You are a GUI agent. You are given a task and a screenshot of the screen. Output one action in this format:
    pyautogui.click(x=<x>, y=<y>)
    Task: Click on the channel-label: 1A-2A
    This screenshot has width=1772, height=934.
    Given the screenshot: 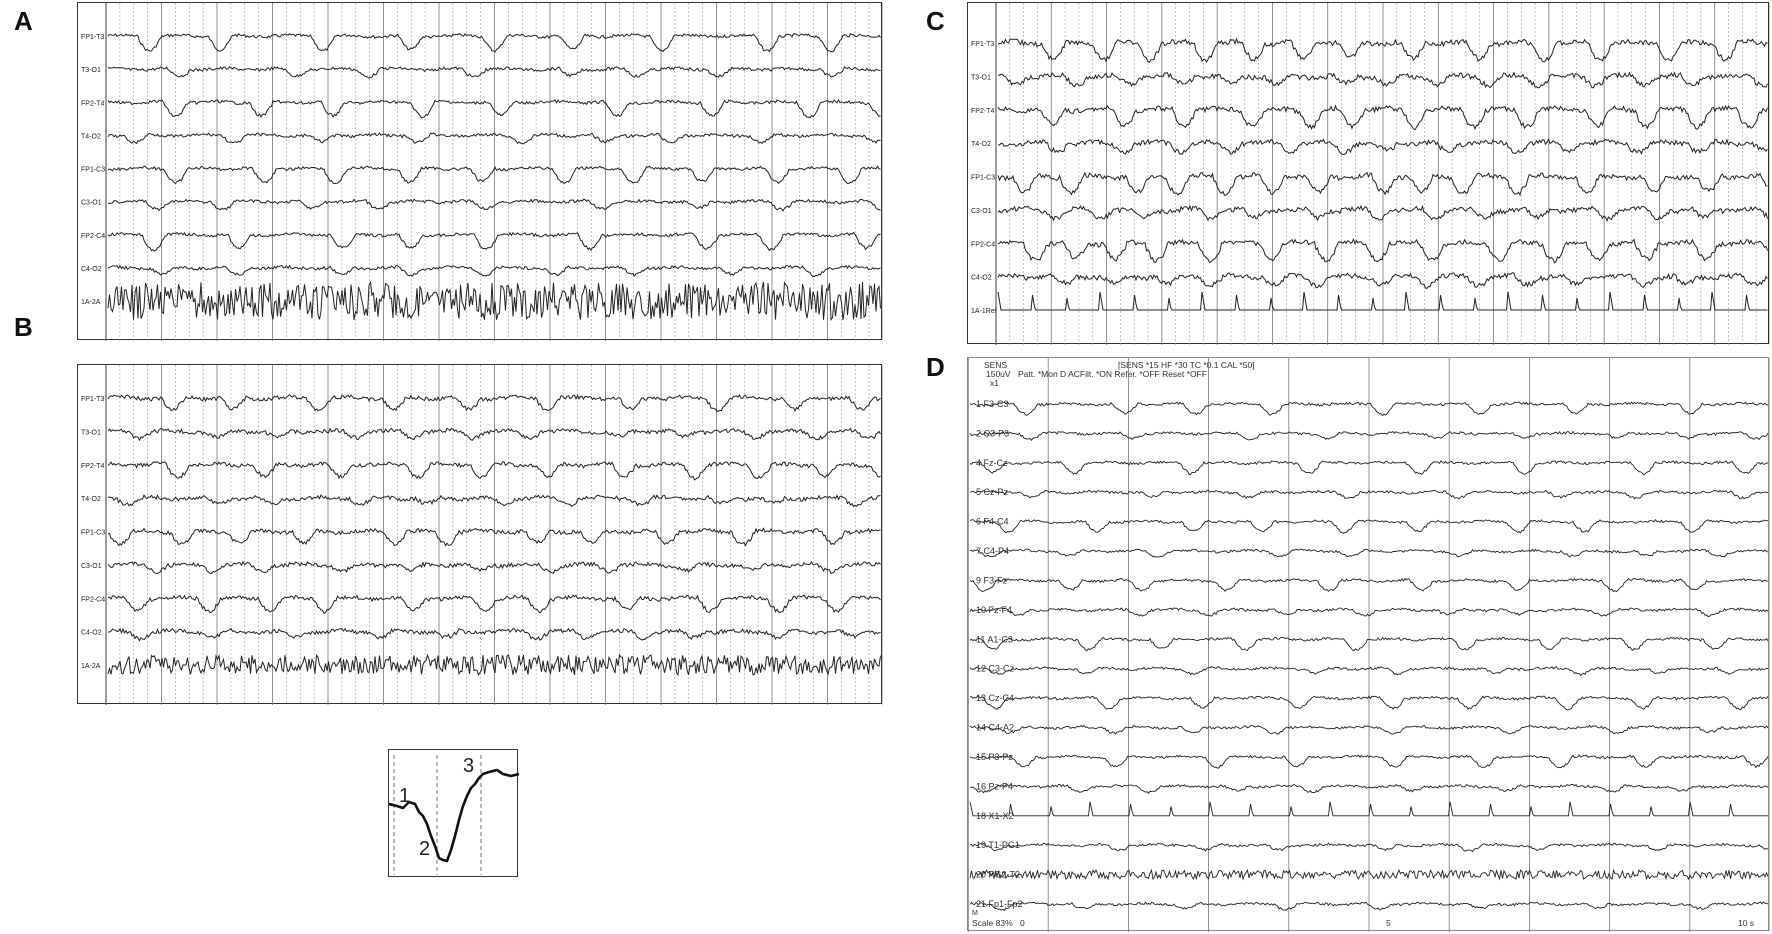 What is the action you would take?
    pyautogui.click(x=91, y=666)
    